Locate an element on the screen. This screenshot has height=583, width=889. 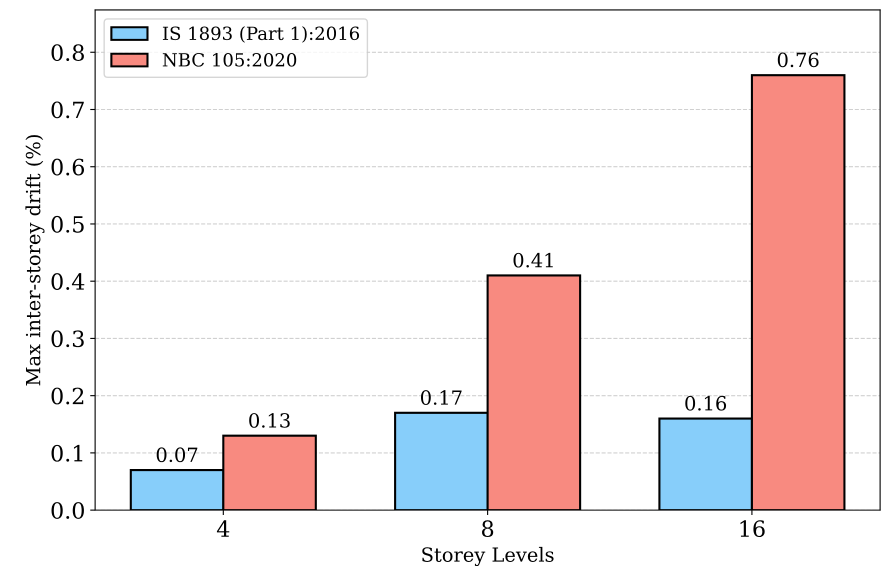
y-tick-label: 0.0 is located at coordinates (68, 510).